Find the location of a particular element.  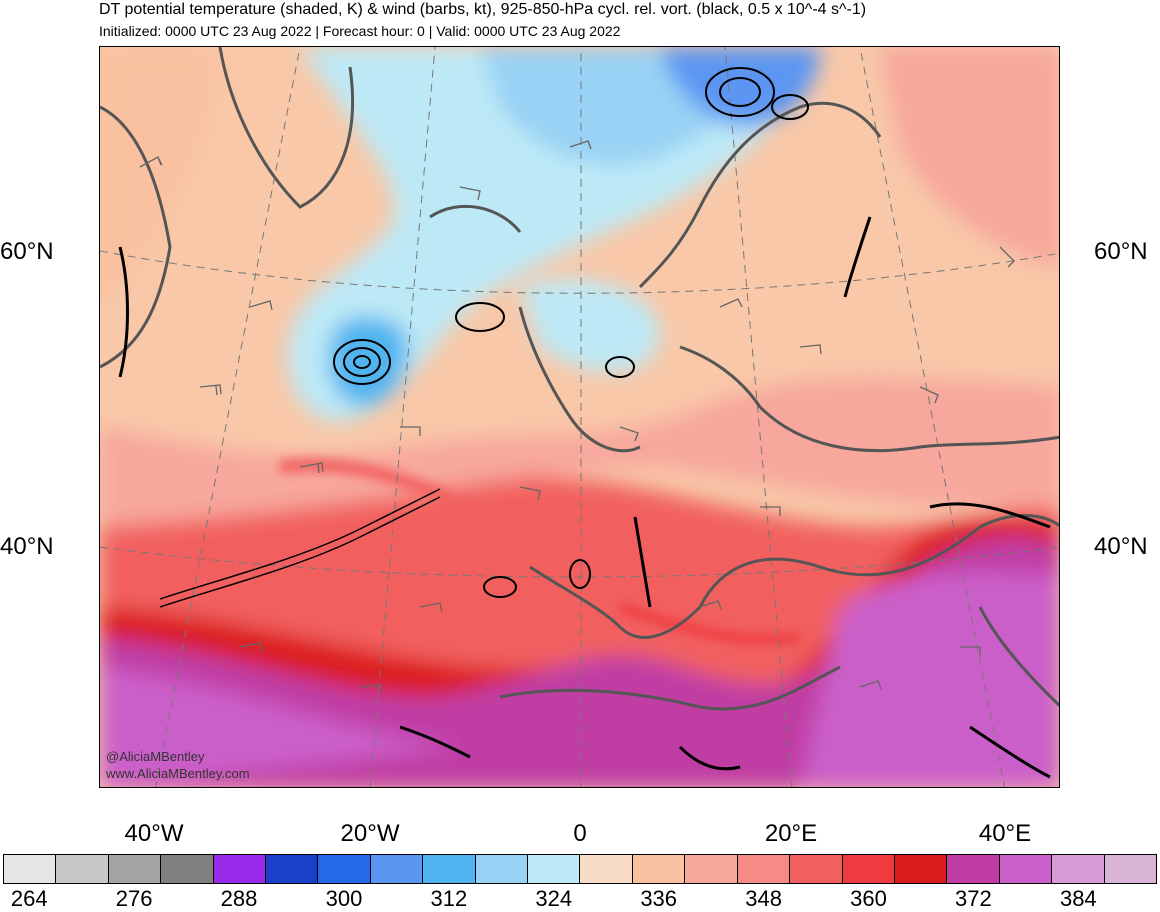

lat-label-40n-right: 40°N is located at coordinates (1121, 546).